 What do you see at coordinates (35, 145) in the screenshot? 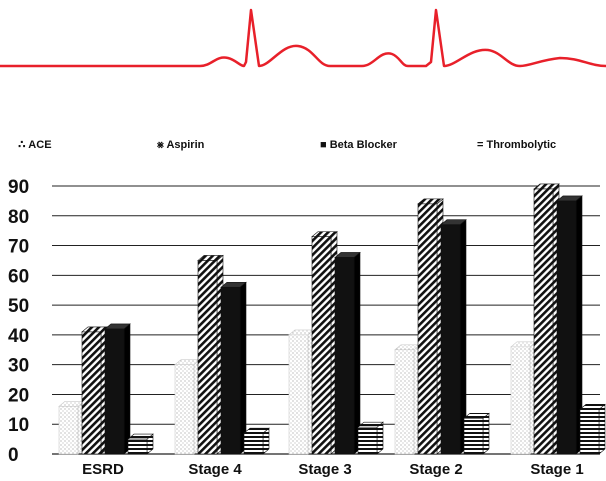
I see `legend-item-ace: ∴ ACE` at bounding box center [35, 145].